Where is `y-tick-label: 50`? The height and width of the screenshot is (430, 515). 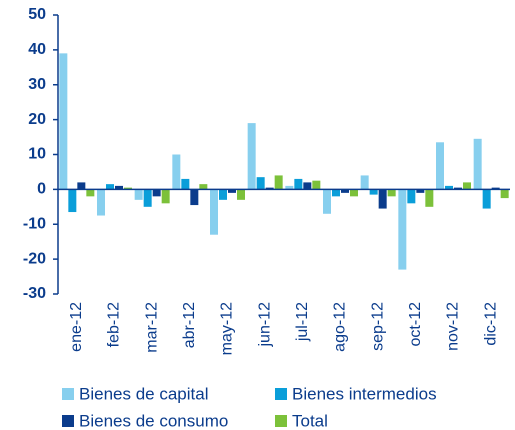 y-tick-label: 50 is located at coordinates (37, 14).